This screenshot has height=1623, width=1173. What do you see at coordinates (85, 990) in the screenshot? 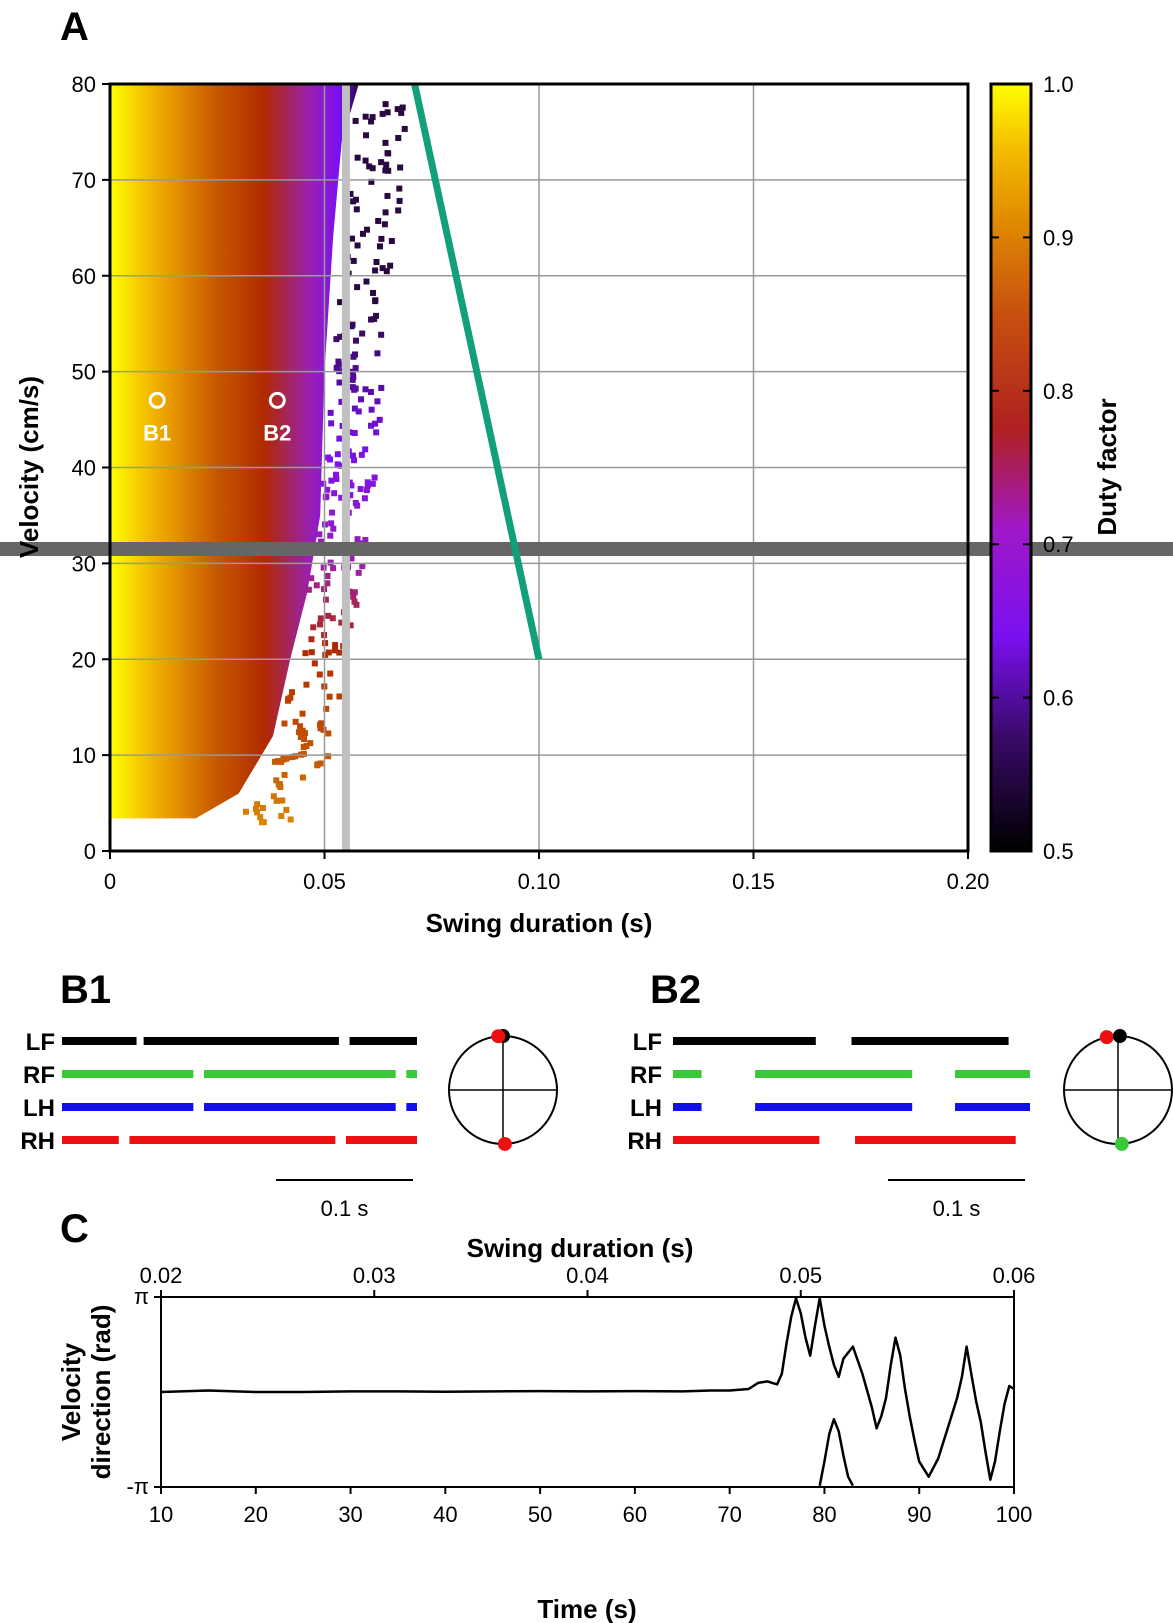
I see `panel-b1-letter: B1` at bounding box center [85, 990].